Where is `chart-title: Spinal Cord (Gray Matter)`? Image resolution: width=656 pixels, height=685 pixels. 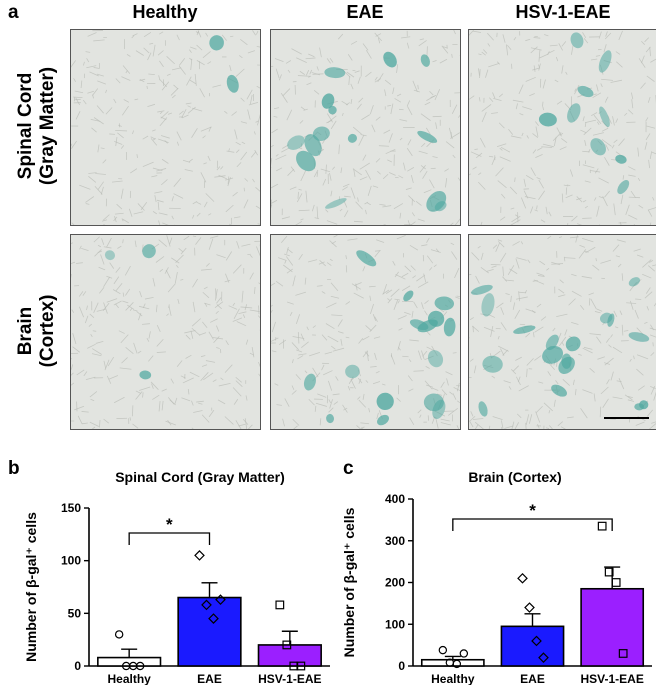 chart-title: Spinal Cord (Gray Matter) is located at coordinates (200, 477).